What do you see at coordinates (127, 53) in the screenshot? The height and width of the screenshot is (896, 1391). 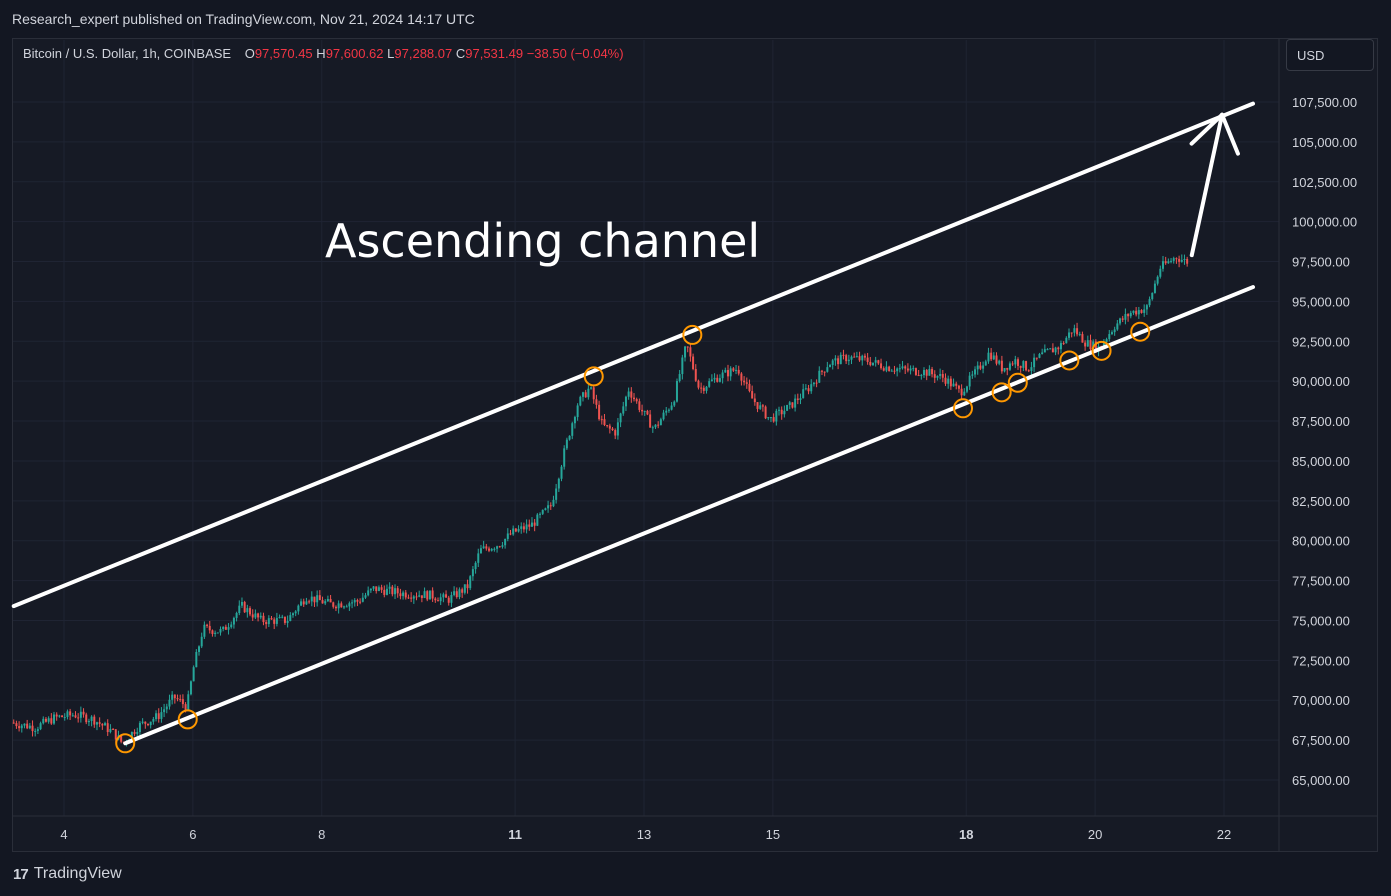 I see `symbol-name: Bitcoin / U.S. Dollar, 1h, COINBASE` at bounding box center [127, 53].